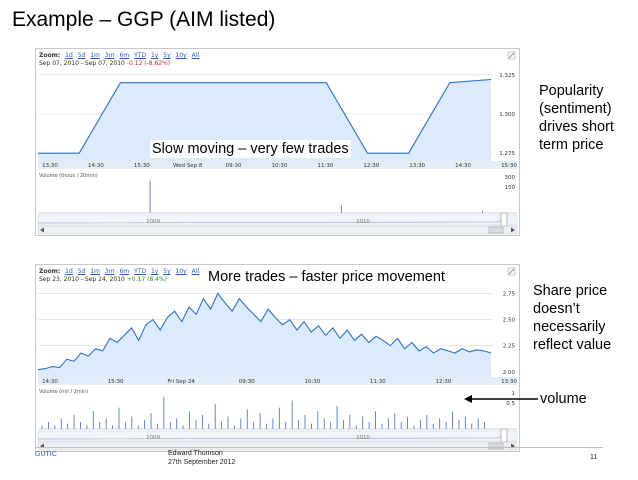 This screenshot has height=480, width=638. Describe the element at coordinates (46, 454) in the screenshot. I see `footer-org: GUTIC` at that location.